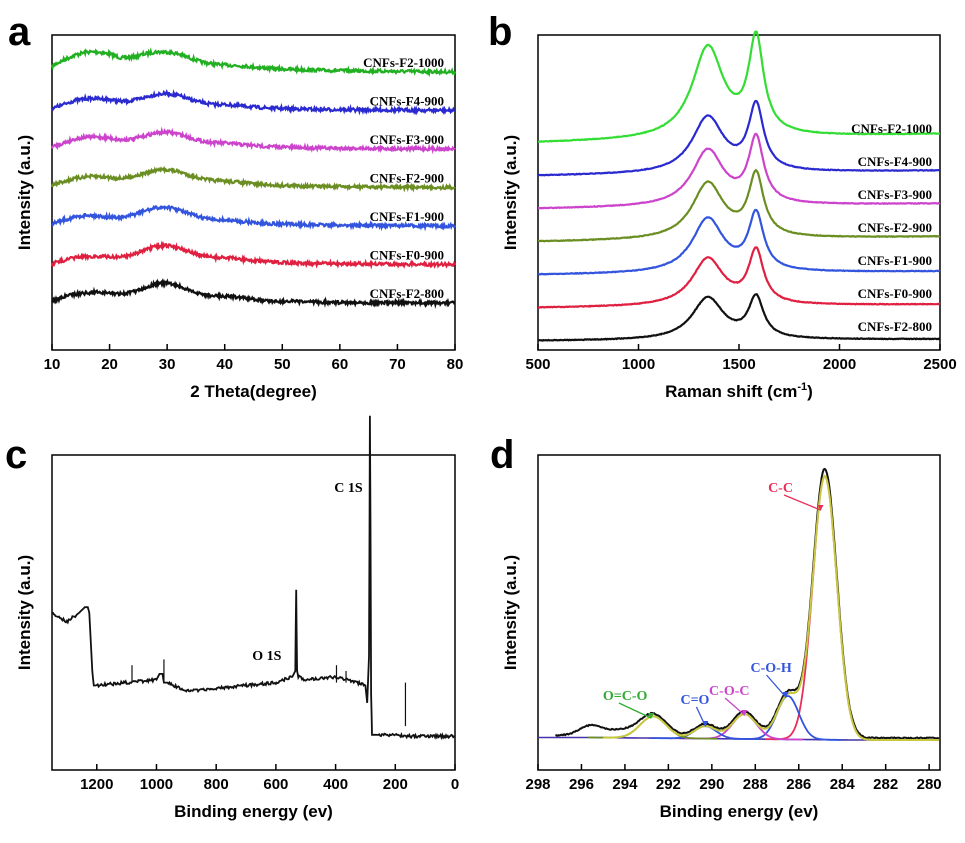 The image size is (965, 843). What do you see at coordinates (19, 32) in the screenshot?
I see `panel-letter-a: a` at bounding box center [19, 32].